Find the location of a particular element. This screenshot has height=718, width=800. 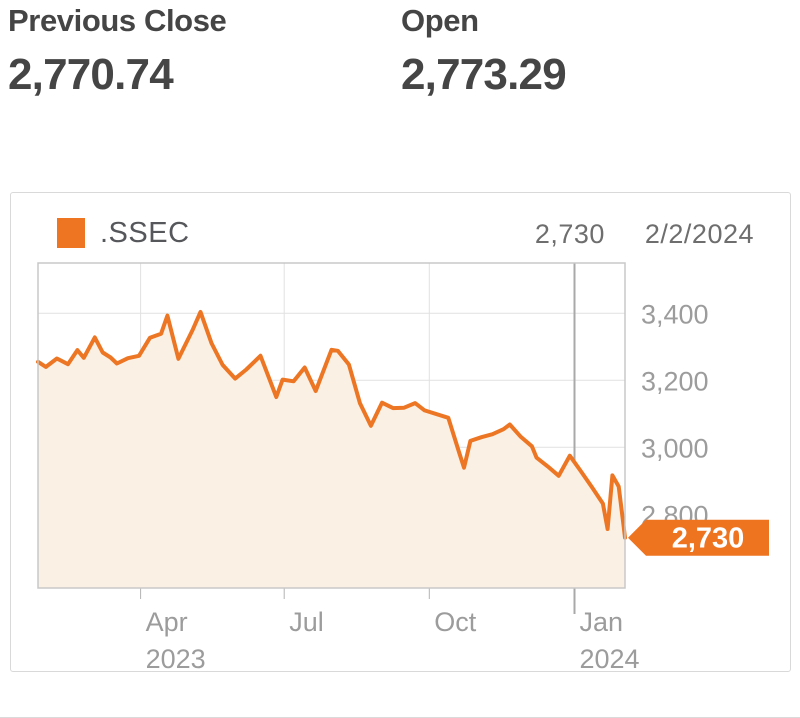

legend-swatch is located at coordinates (71, 233).